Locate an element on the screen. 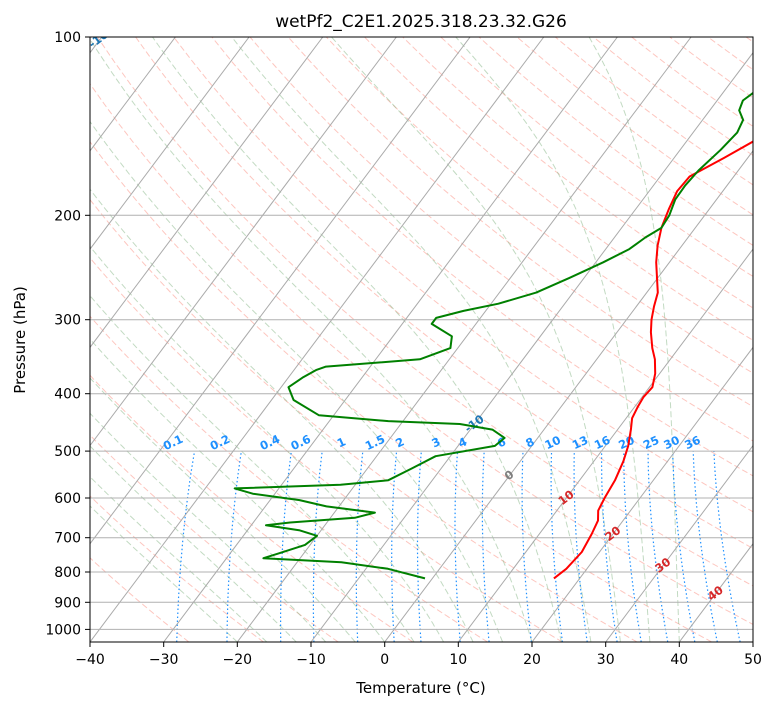  x-tick-label: −10 is located at coordinates (311, 660).